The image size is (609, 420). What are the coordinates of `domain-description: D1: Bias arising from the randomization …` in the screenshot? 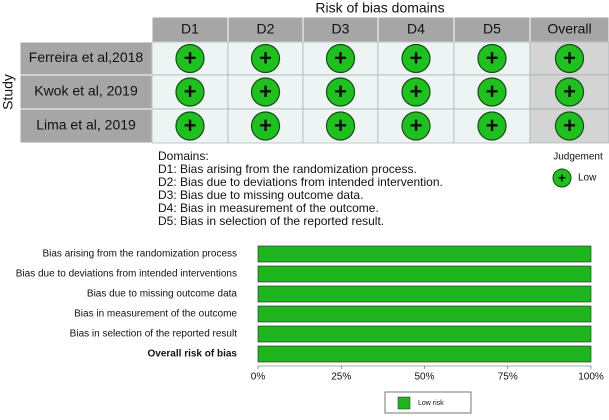 It's located at (287, 169).